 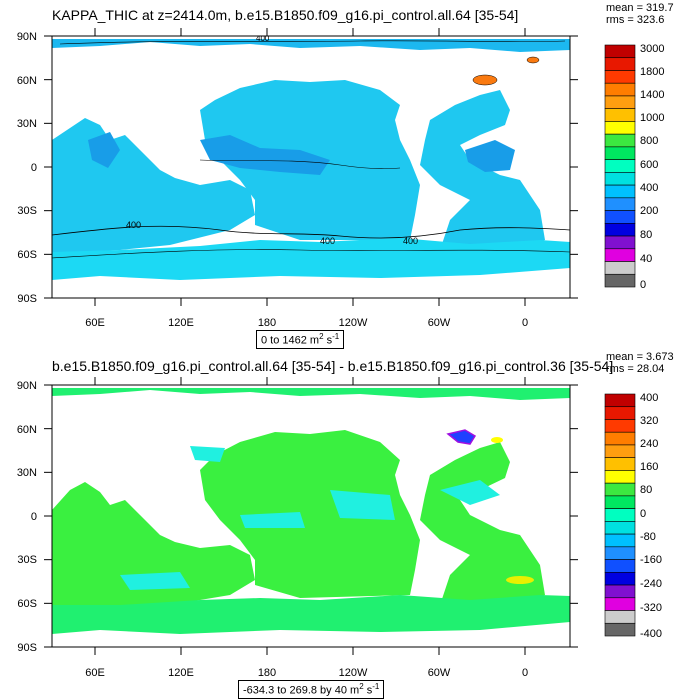 What do you see at coordinates (649, 467) in the screenshot?
I see `colorbar-label: 160` at bounding box center [649, 467].